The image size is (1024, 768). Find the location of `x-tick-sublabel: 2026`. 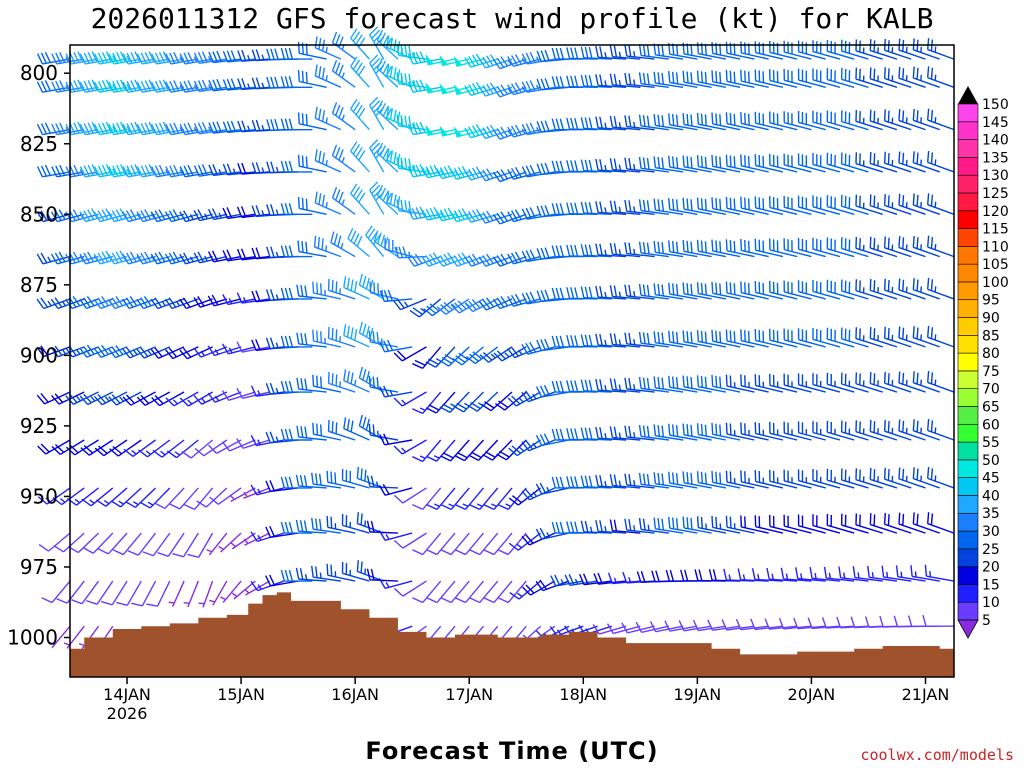

x-tick-sublabel: 2026 is located at coordinates (127, 713).